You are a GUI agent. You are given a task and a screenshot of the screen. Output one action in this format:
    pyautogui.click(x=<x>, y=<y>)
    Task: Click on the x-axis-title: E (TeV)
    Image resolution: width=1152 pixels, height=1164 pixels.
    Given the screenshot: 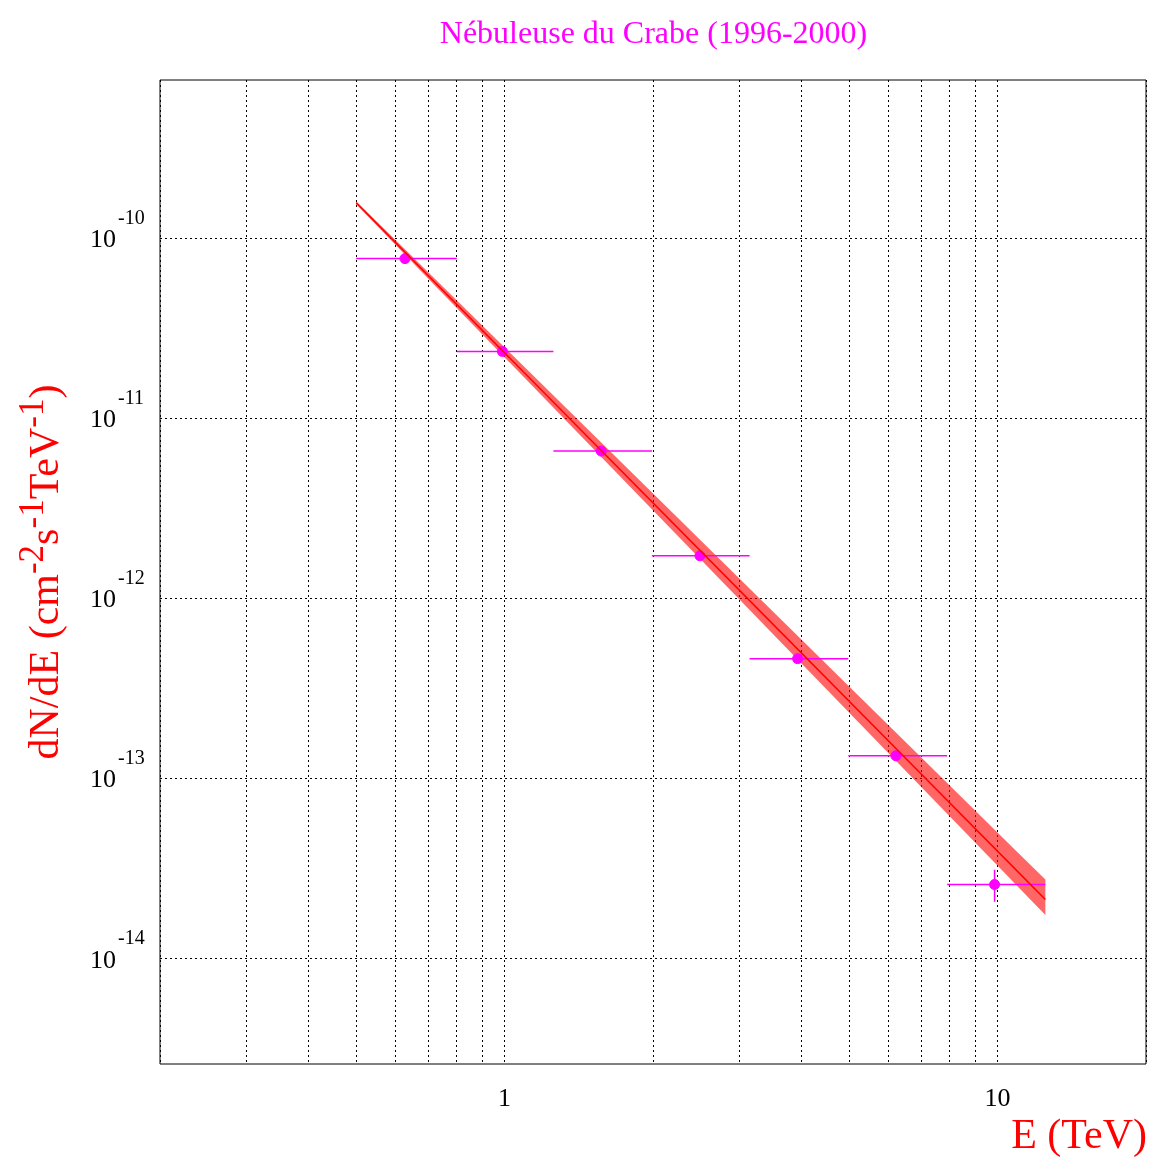 What is the action you would take?
    pyautogui.click(x=1079, y=1134)
    